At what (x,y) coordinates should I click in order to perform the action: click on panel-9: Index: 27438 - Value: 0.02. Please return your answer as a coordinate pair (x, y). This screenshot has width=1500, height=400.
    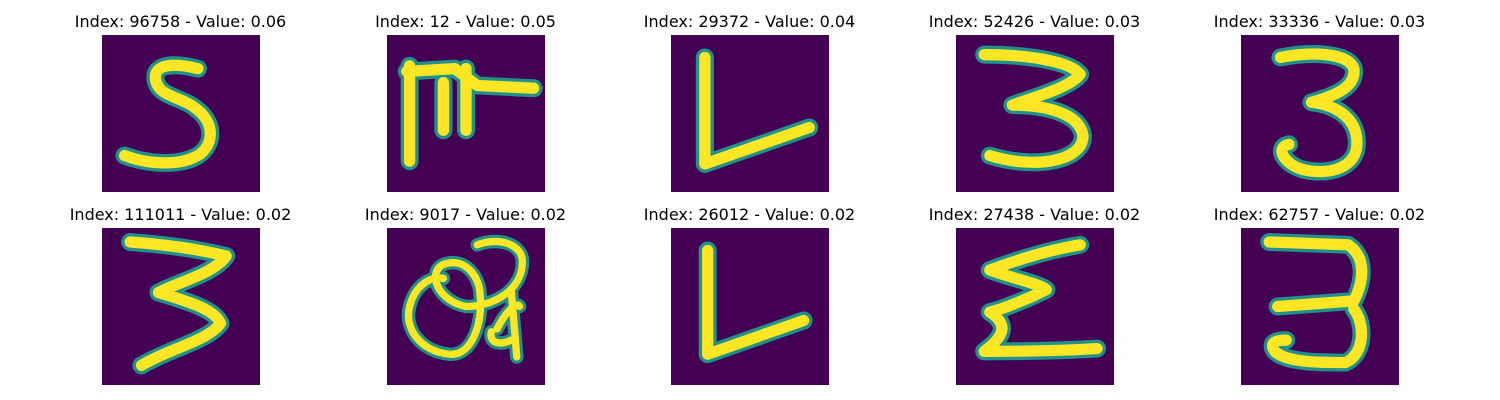
    Looking at the image, I should click on (1034, 289).